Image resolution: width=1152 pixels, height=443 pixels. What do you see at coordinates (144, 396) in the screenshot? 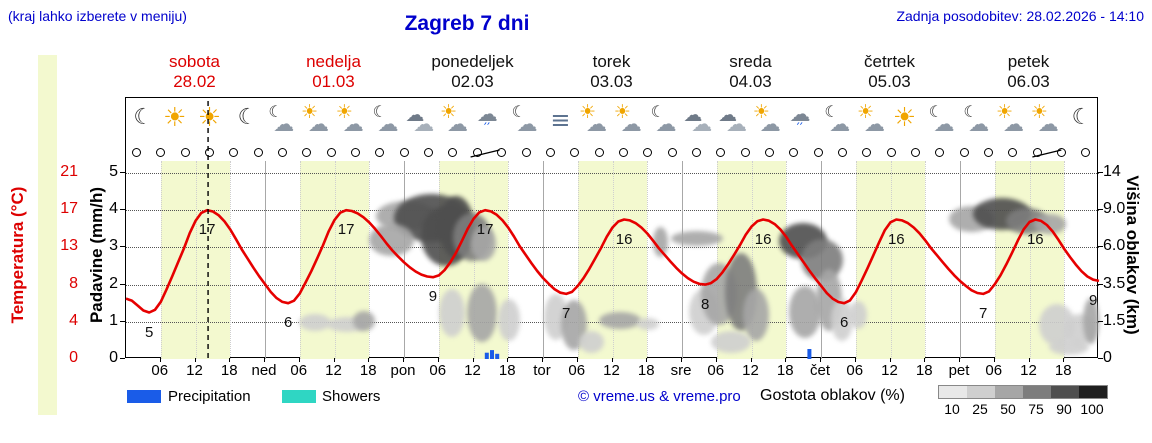
I see `precipitation-swatch` at bounding box center [144, 396].